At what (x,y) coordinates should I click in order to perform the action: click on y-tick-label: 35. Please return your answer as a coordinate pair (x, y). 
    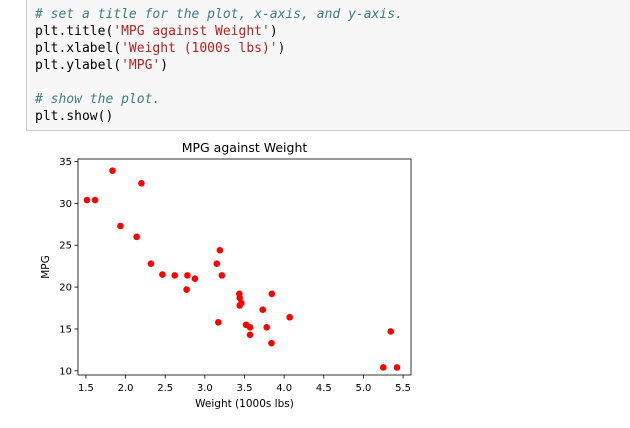
    Looking at the image, I should click on (65, 162).